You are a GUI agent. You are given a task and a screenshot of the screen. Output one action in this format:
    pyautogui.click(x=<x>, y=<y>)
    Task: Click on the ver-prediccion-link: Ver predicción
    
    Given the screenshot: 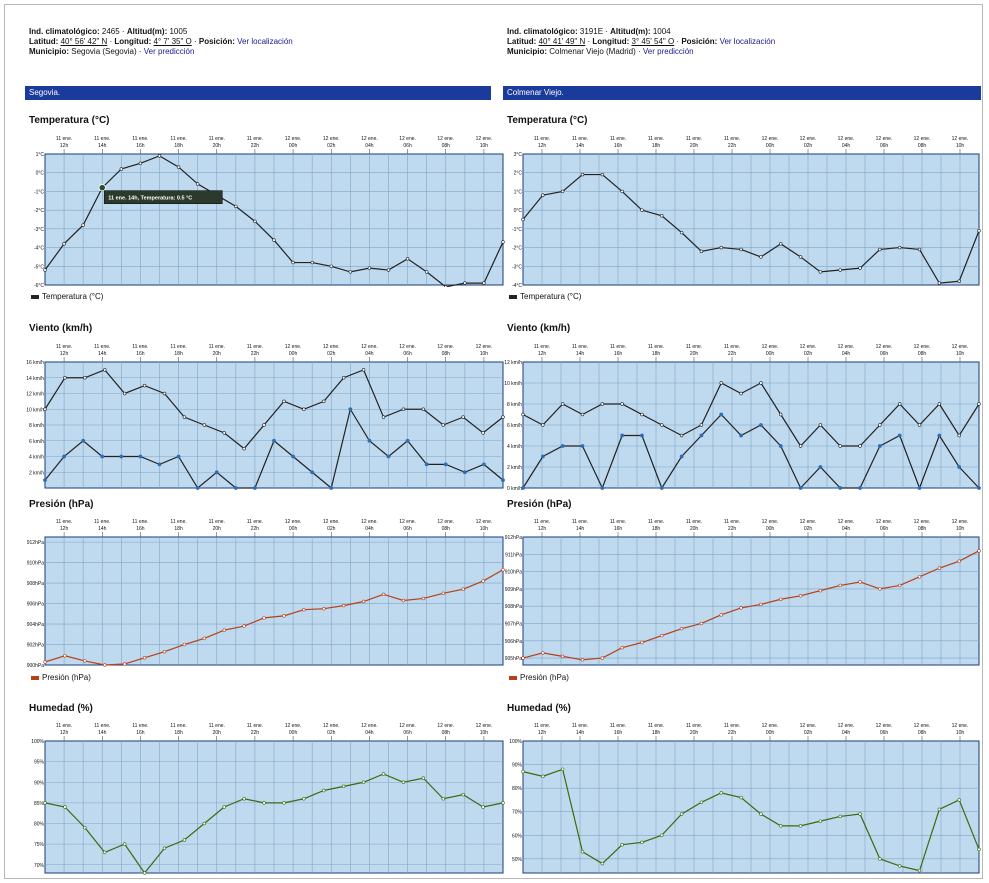 What is the action you would take?
    pyautogui.click(x=668, y=51)
    